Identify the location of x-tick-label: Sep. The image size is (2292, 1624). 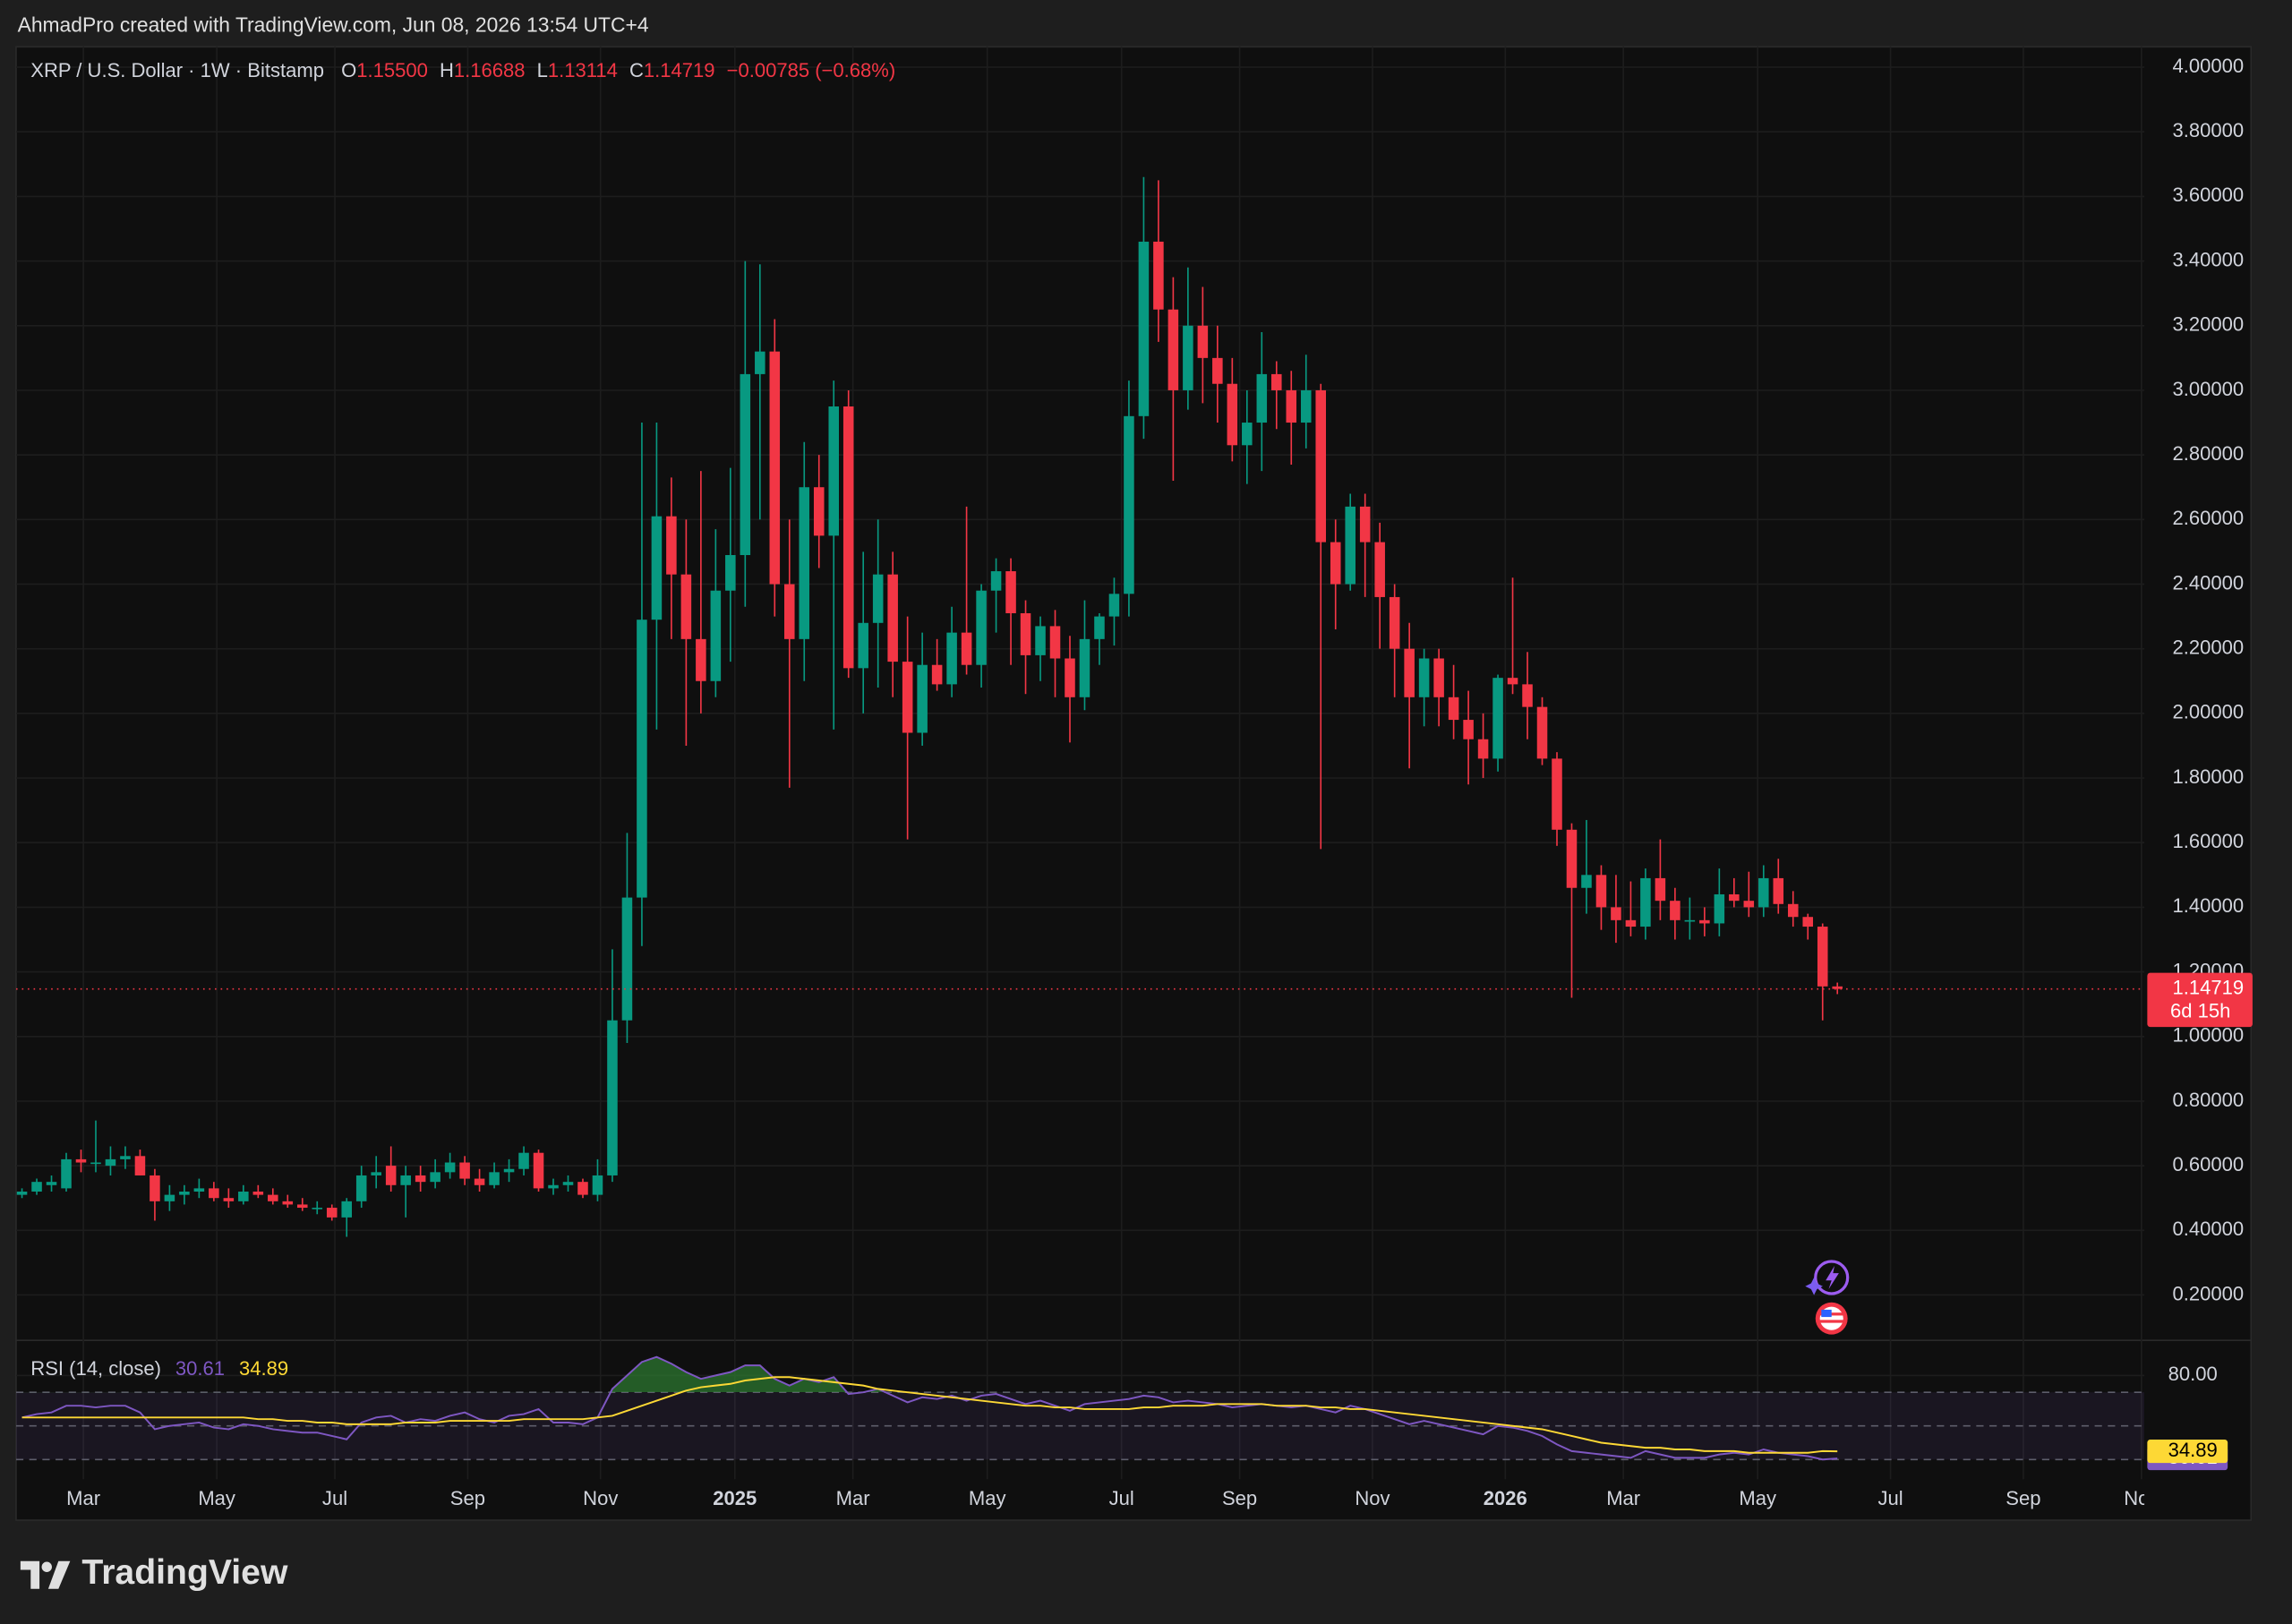
(467, 1498).